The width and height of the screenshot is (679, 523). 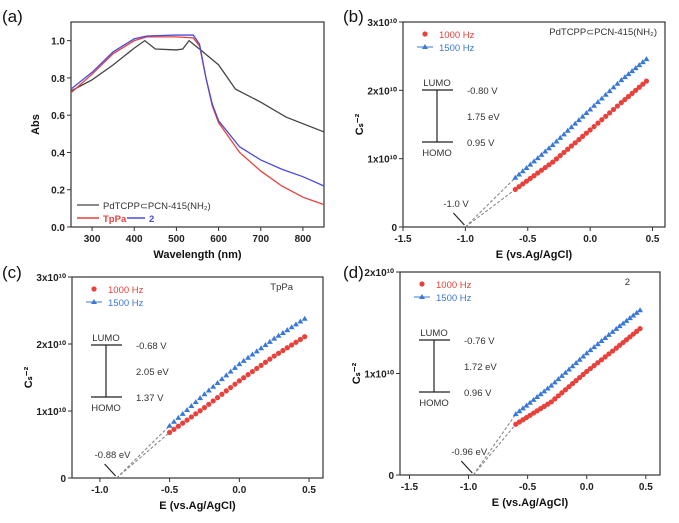 I want to click on x-tick-label: 600, so click(x=218, y=239).